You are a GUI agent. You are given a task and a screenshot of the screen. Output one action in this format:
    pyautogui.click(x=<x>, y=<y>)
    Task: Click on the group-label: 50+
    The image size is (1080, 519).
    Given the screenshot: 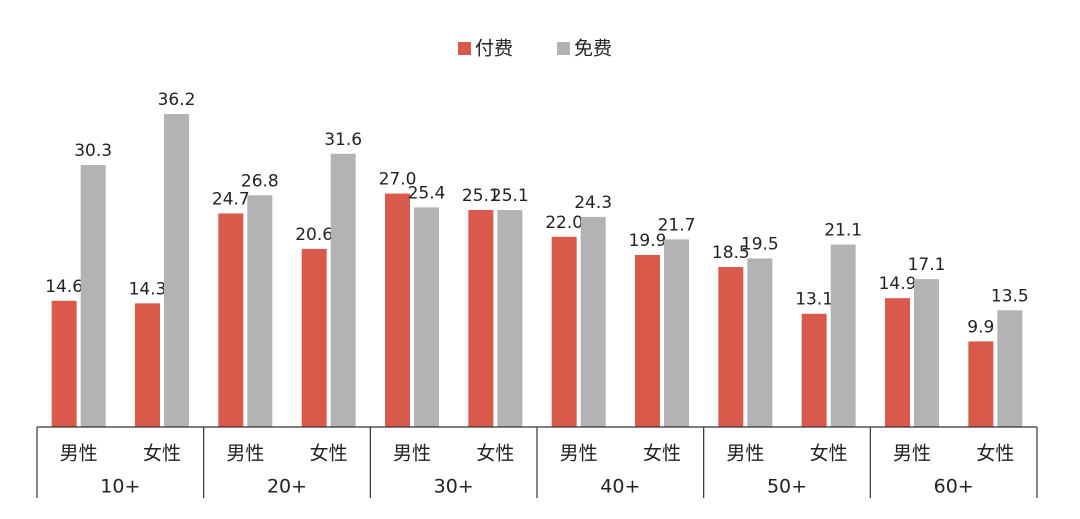 What is the action you would take?
    pyautogui.click(x=787, y=487)
    